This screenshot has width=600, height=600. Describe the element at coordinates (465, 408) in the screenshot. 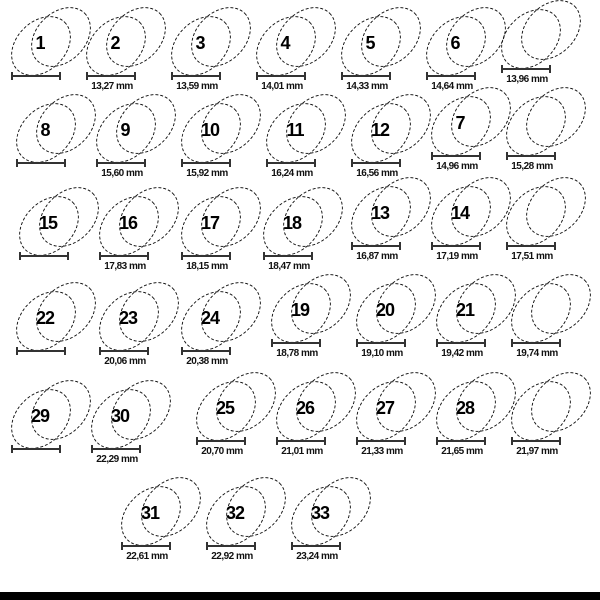

I see `ring-size-number: 28` at that location.